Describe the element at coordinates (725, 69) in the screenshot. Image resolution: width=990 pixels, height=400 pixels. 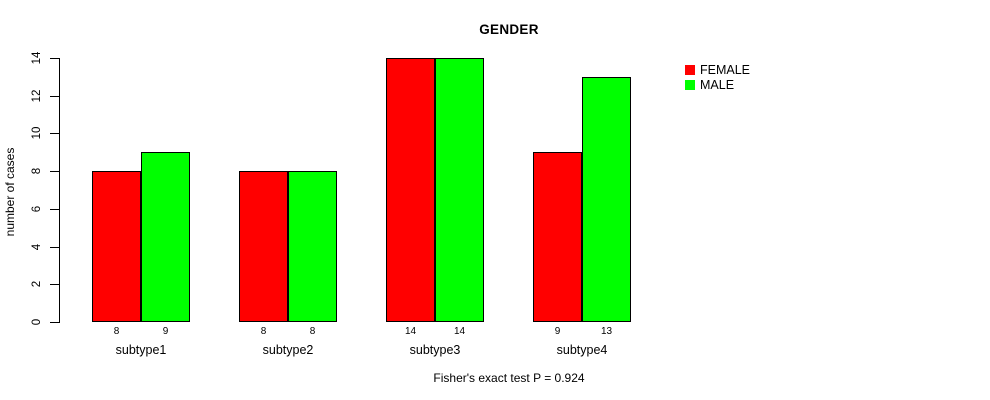
I see `legend-label-female: FEMALE` at that location.